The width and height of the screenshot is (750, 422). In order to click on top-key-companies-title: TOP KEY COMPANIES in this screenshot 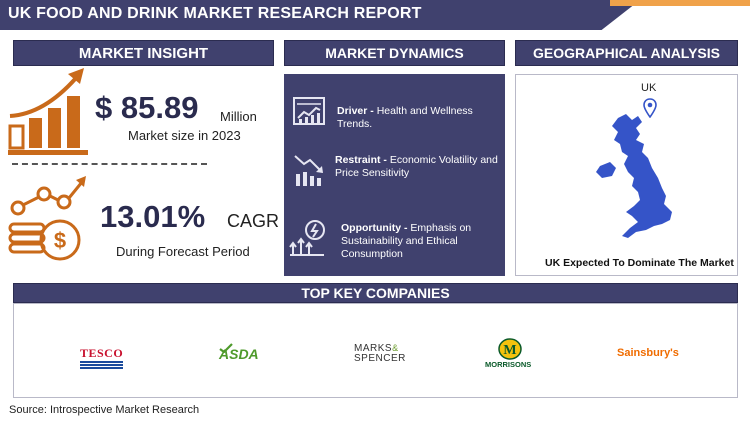, I will do `click(375, 293)`.